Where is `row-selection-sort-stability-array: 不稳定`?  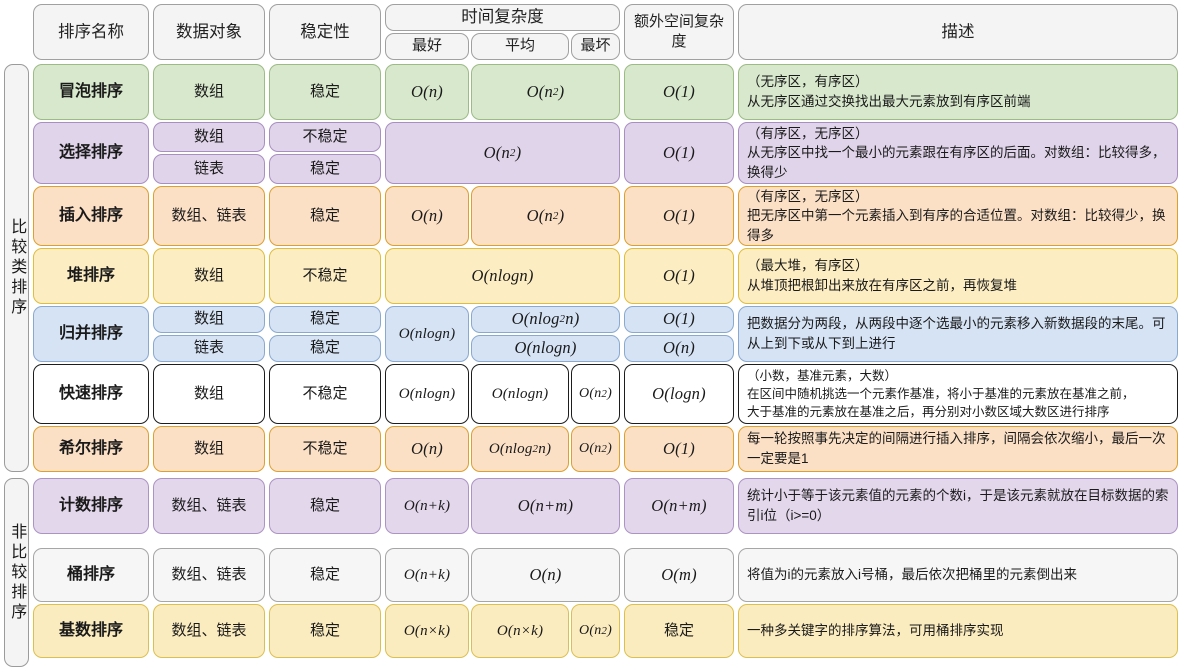 row-selection-sort-stability-array: 不稳定 is located at coordinates (325, 137).